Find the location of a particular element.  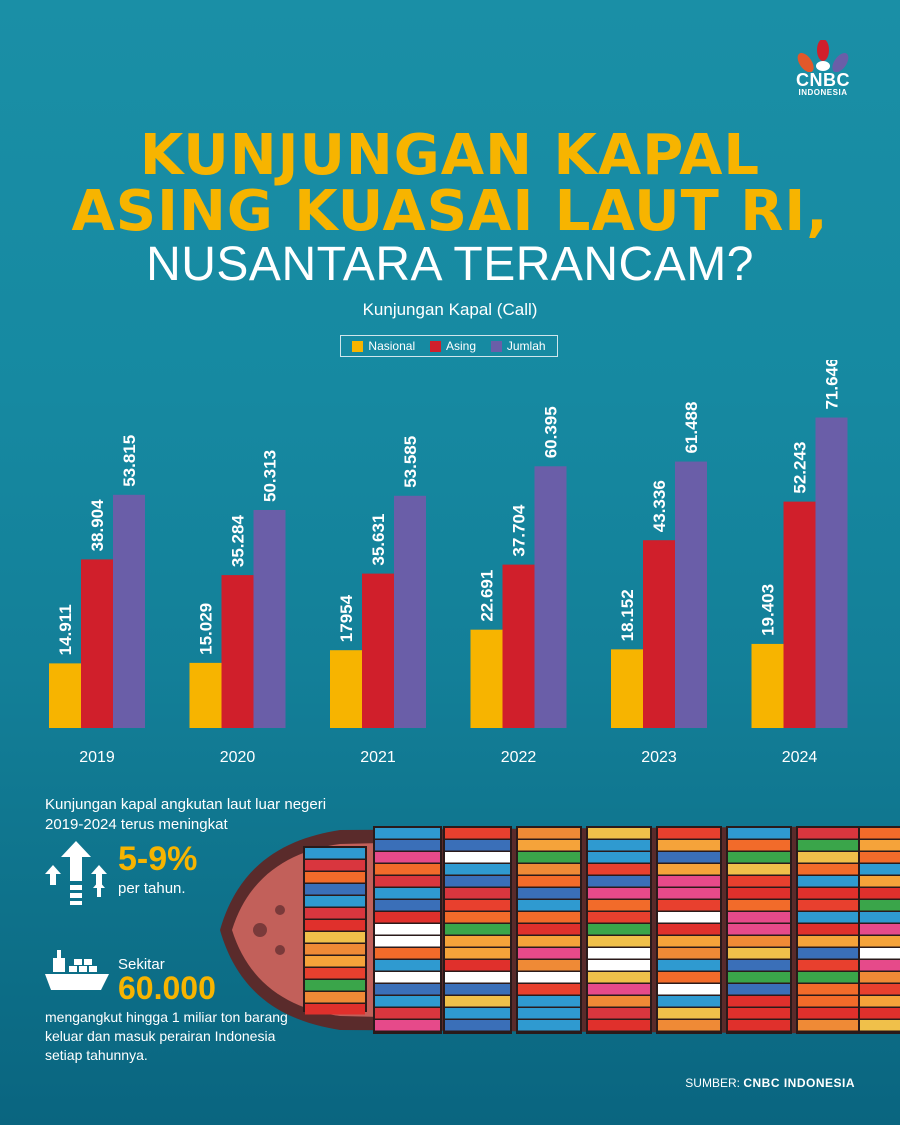

data-label-asing-2019: 38.904 is located at coordinates (97, 525).